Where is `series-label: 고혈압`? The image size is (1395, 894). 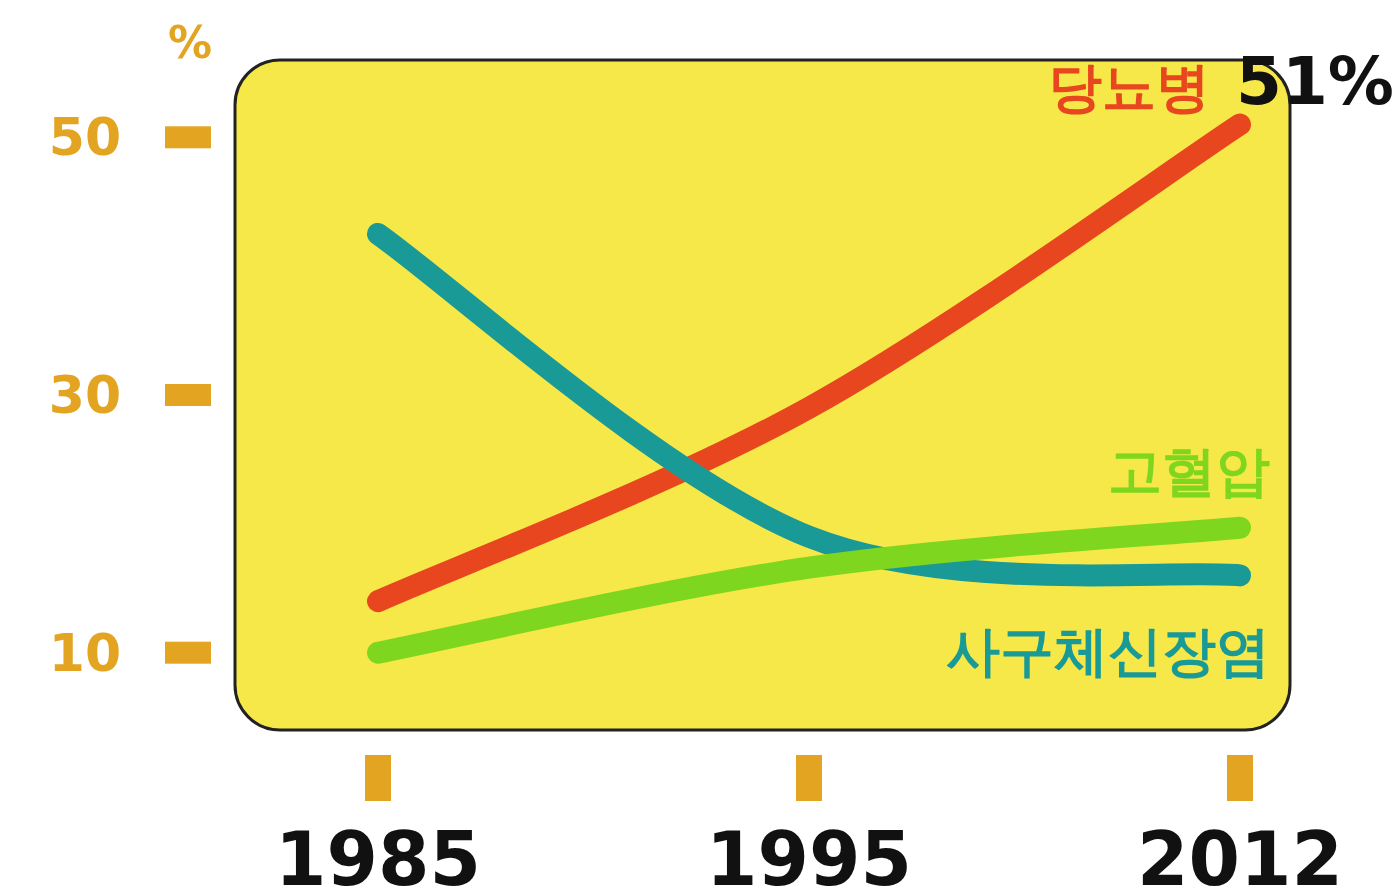 series-label: 고혈압 is located at coordinates (1189, 471).